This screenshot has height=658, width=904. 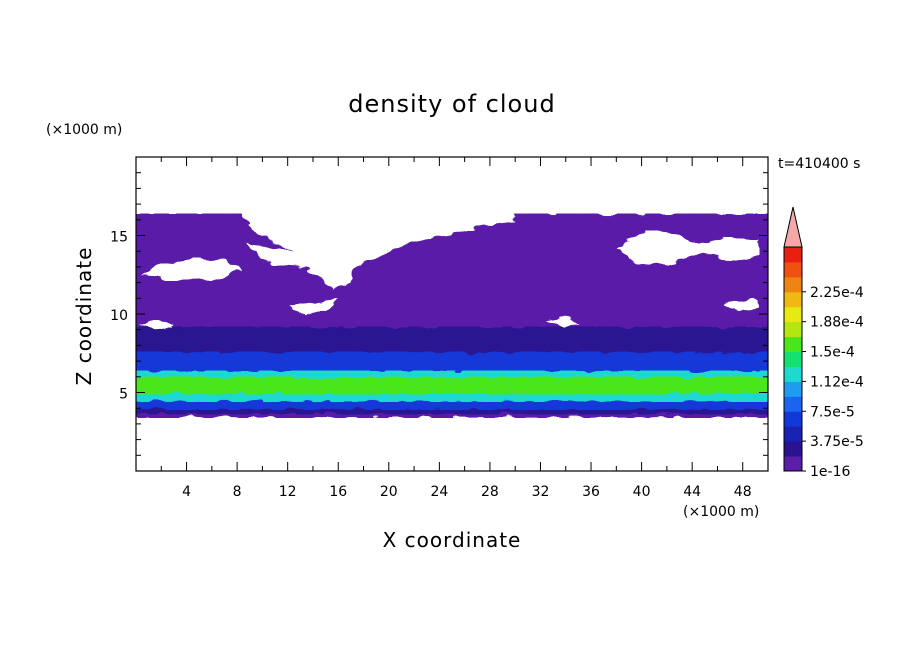 I want to click on x-tick-label: 48, so click(x=743, y=492).